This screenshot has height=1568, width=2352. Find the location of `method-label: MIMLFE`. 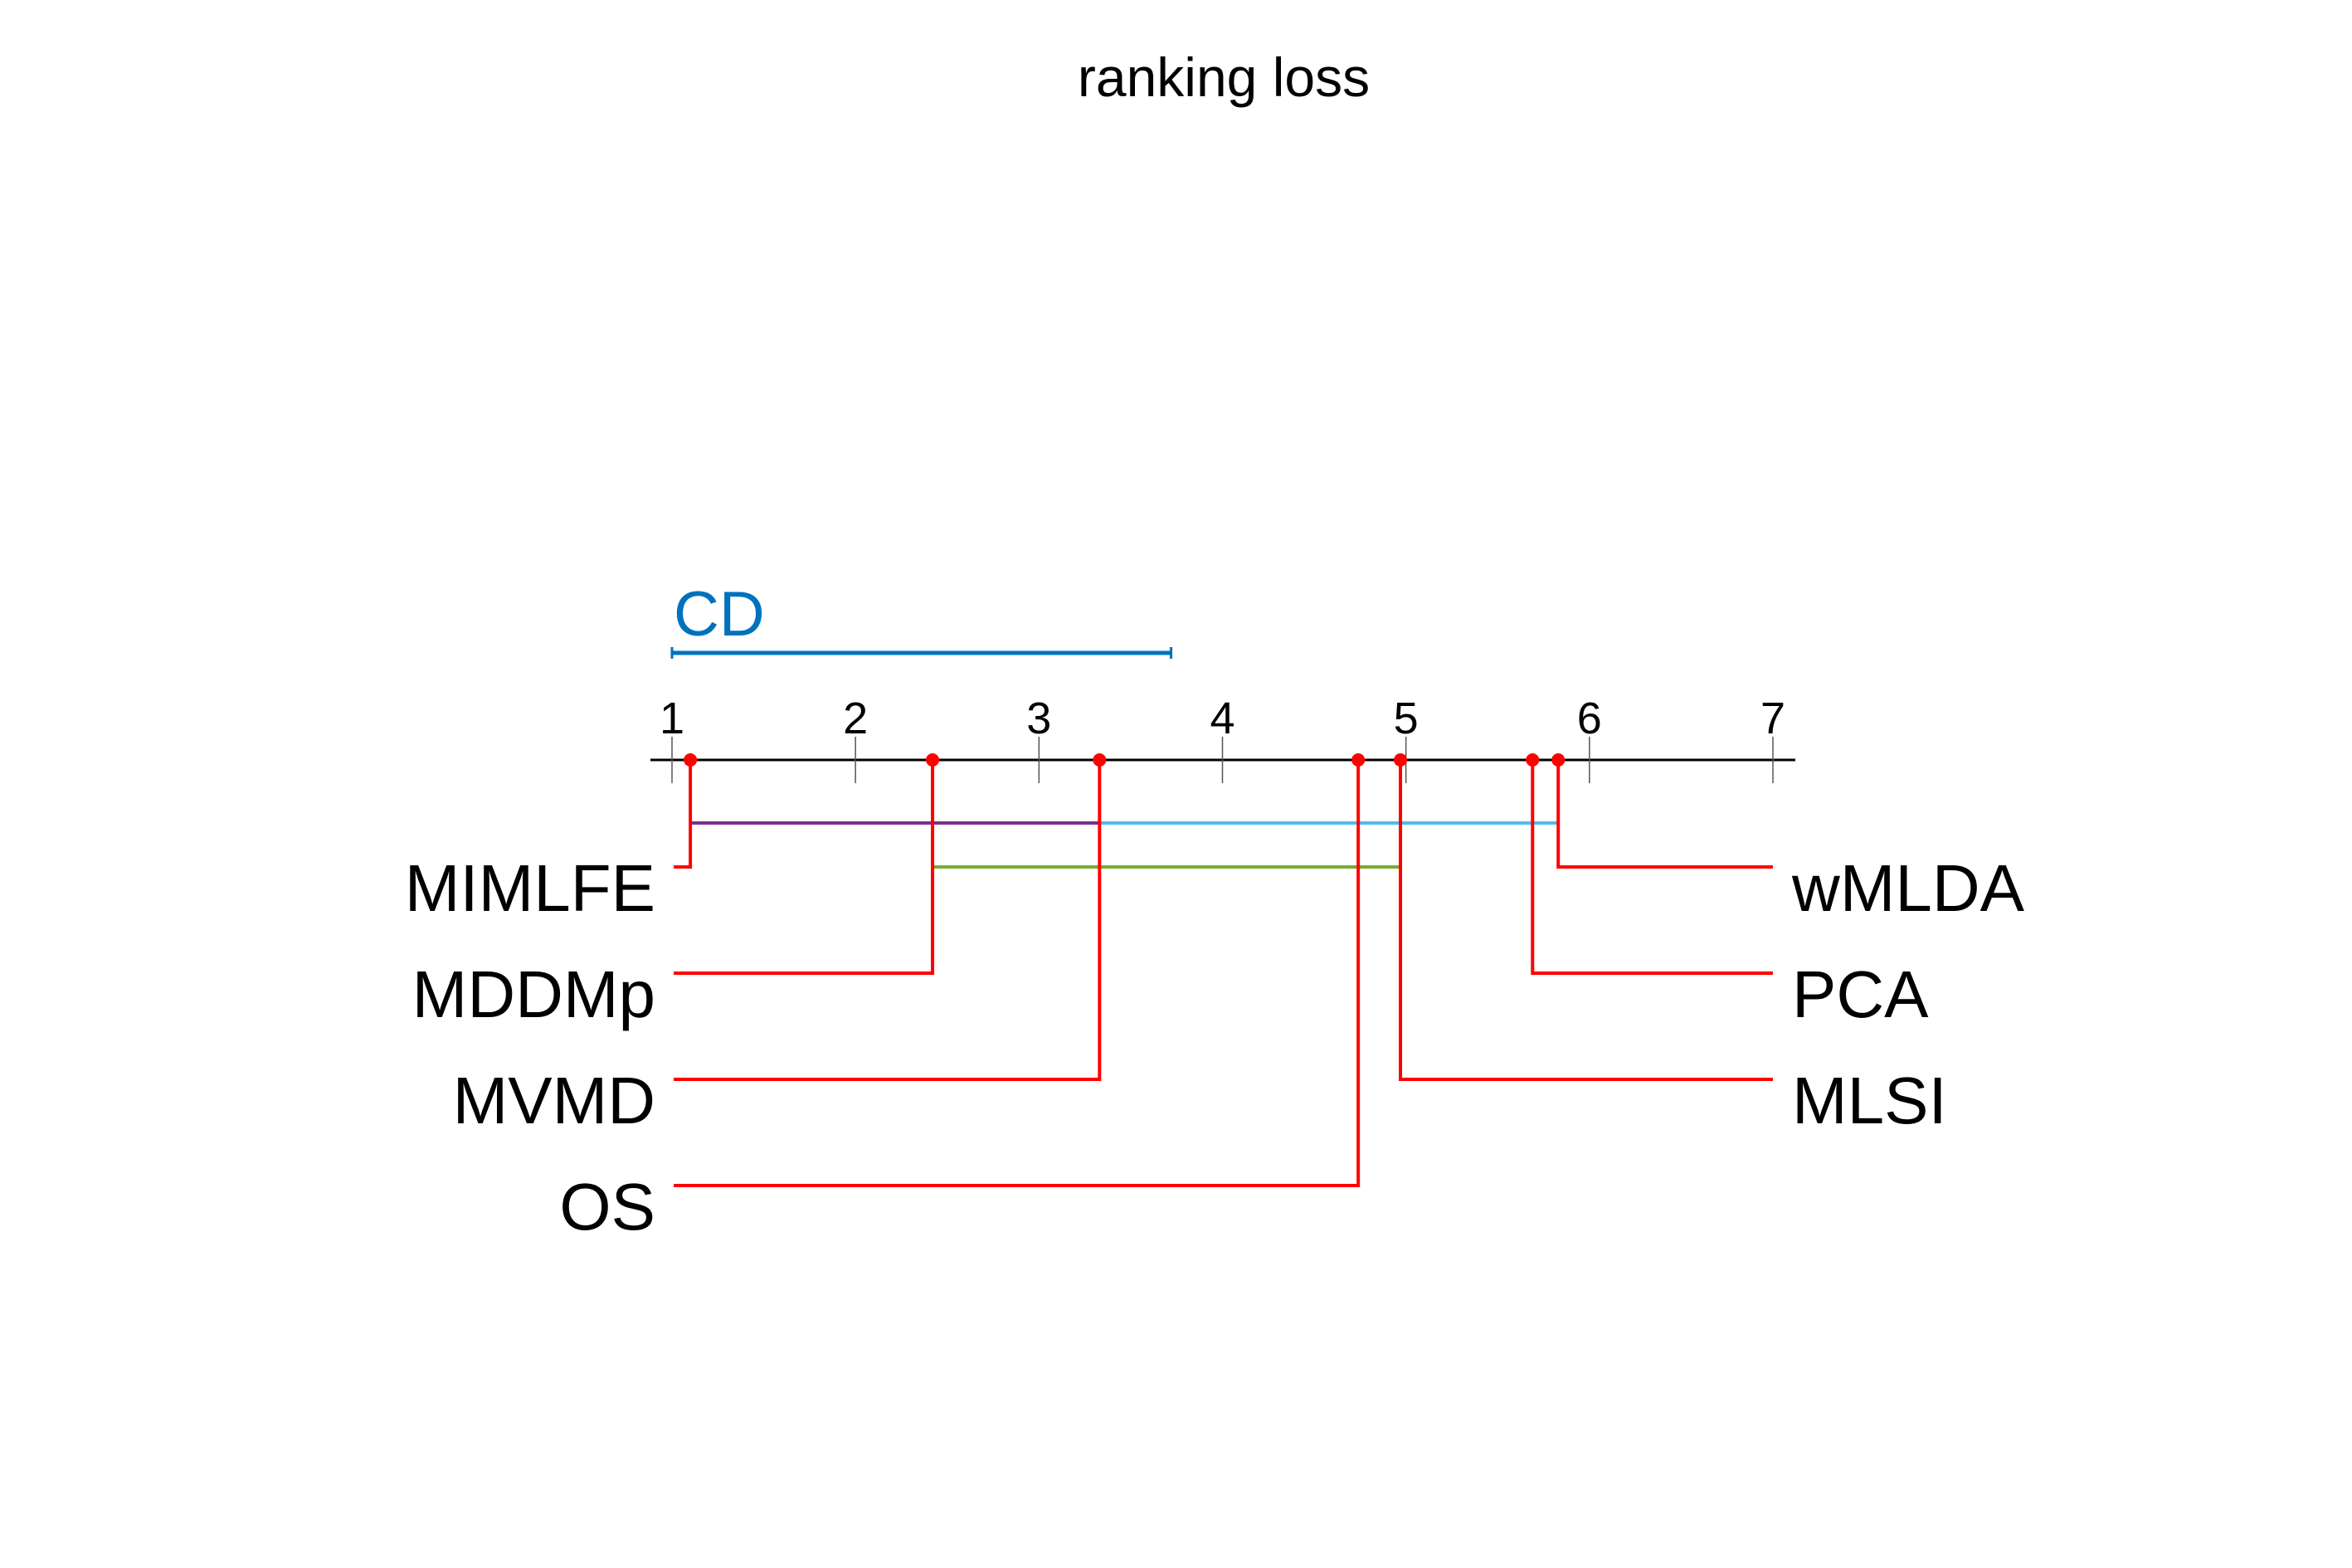

method-label: MIMLFE is located at coordinates (530, 888).